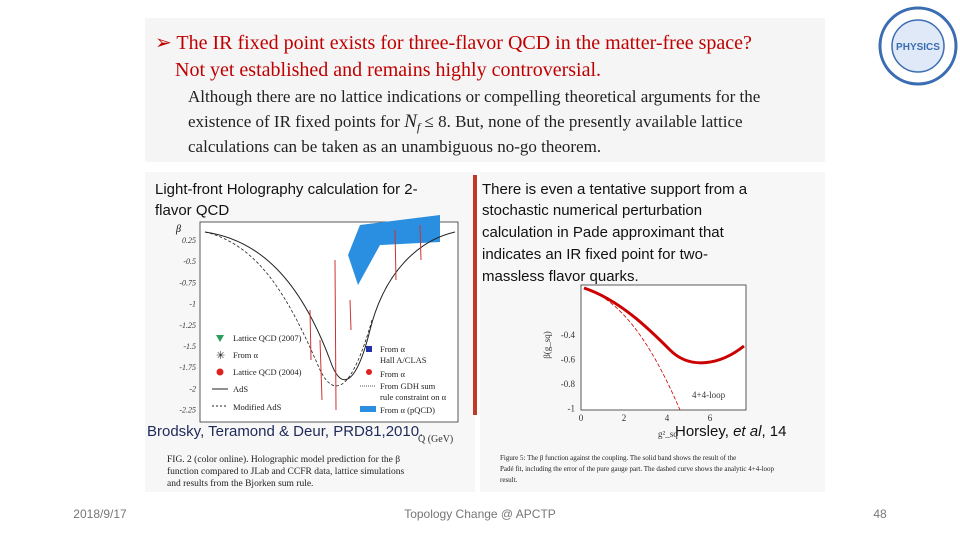  What do you see at coordinates (285, 431) in the screenshot?
I see `left-citation: Brodsky, Teramond & Deur, PRD81,2010.` at bounding box center [285, 431].